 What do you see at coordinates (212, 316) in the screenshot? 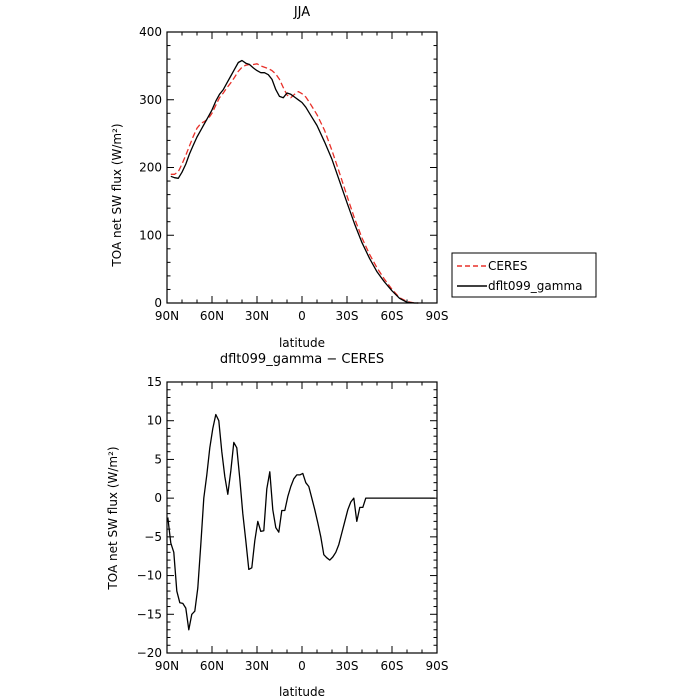
I see `top-x-tick-label: 60N` at bounding box center [212, 316].